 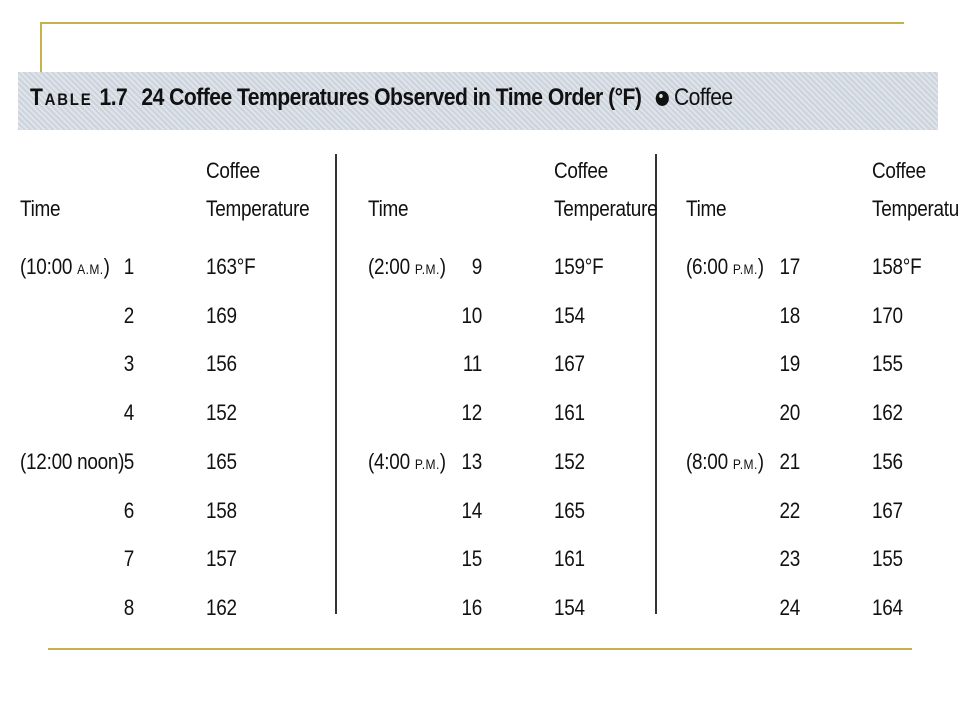 I want to click on temperature-value: 169, so click(x=221, y=315).